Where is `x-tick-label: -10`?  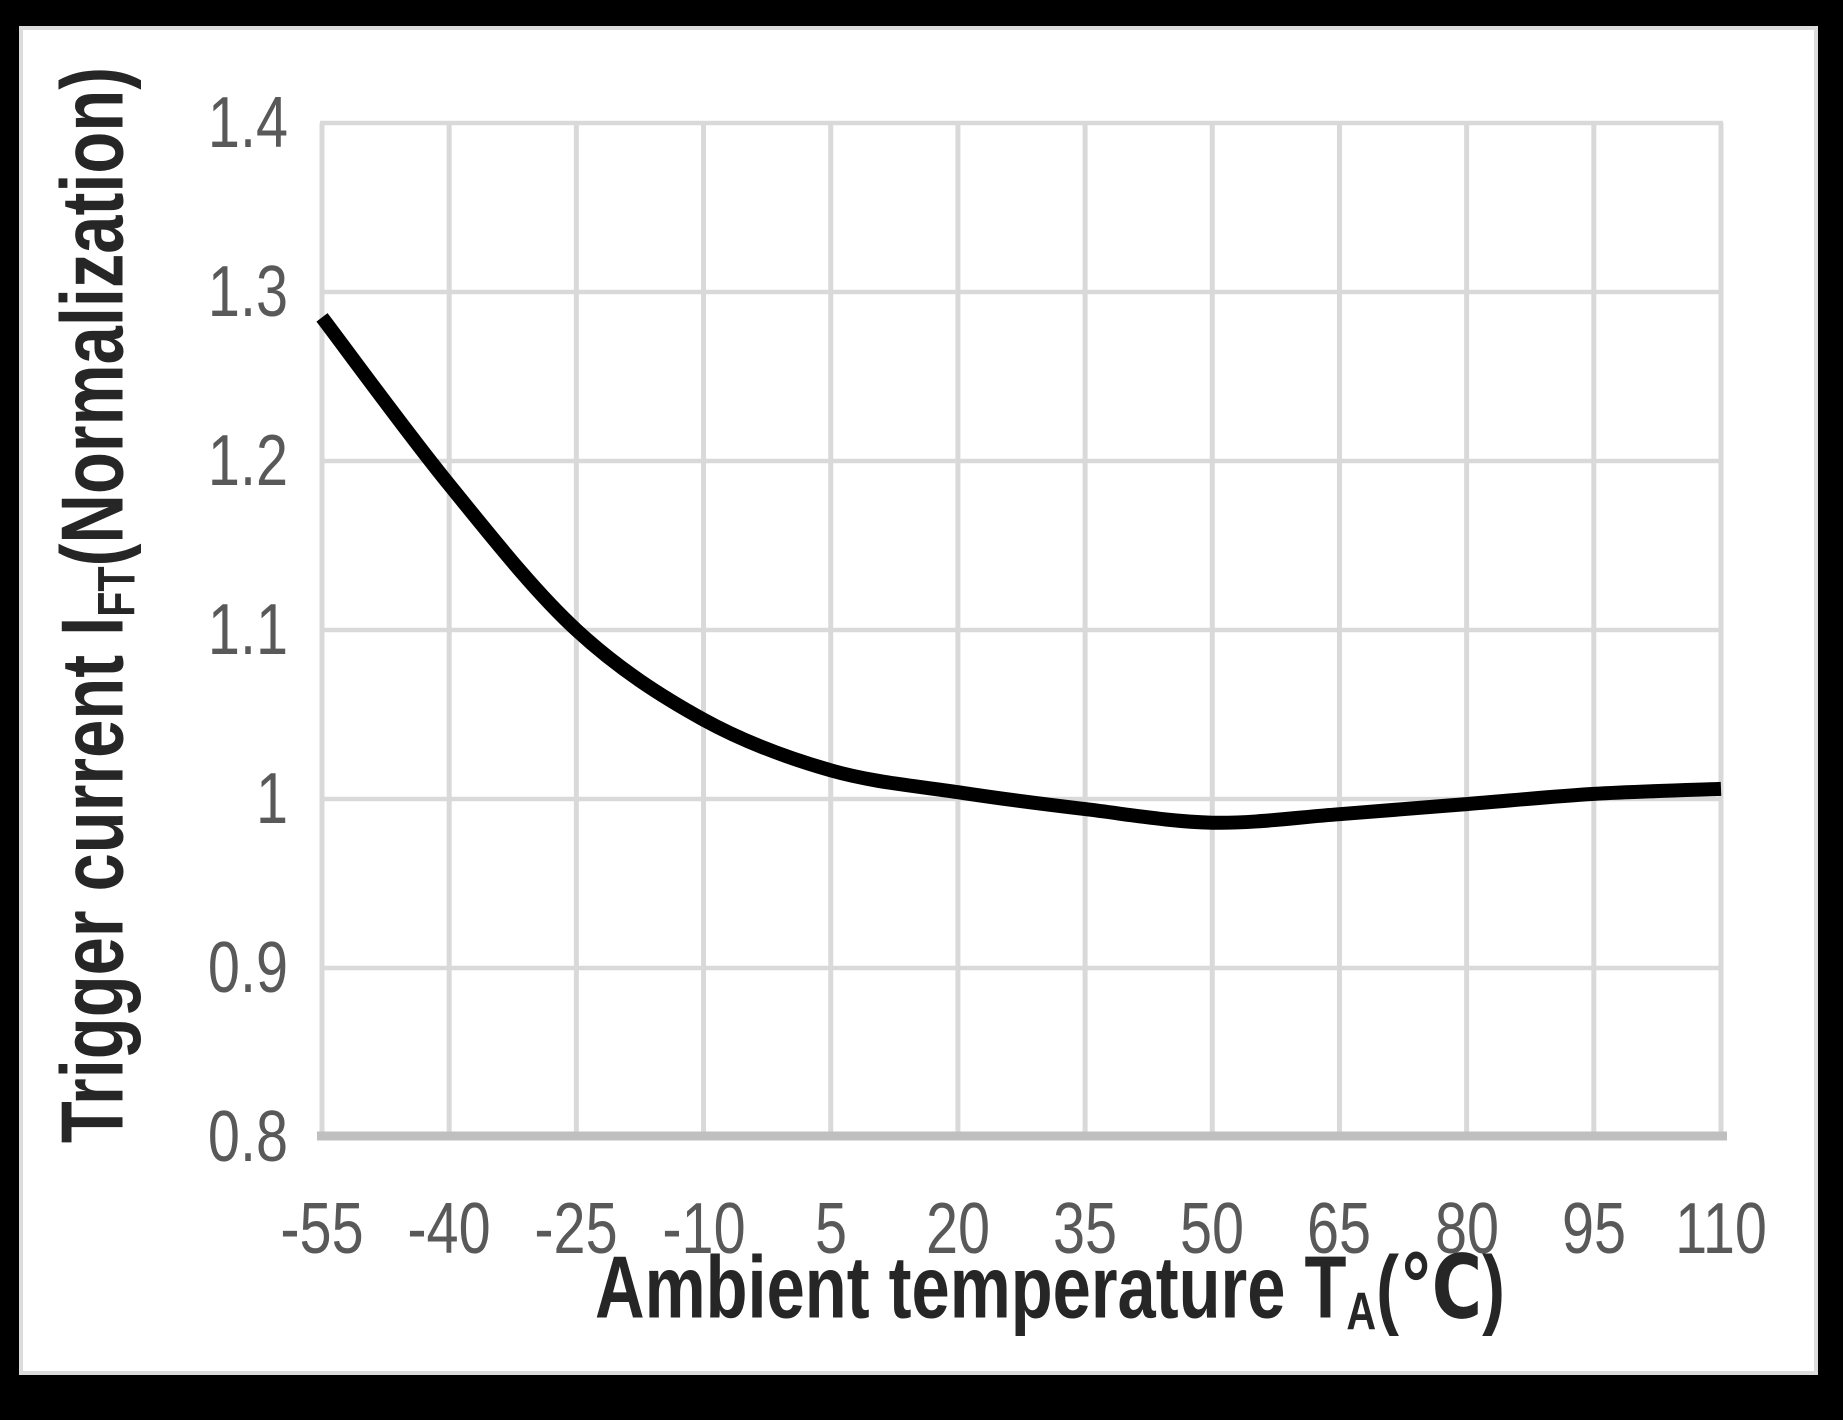
x-tick-label: -10 is located at coordinates (703, 1229).